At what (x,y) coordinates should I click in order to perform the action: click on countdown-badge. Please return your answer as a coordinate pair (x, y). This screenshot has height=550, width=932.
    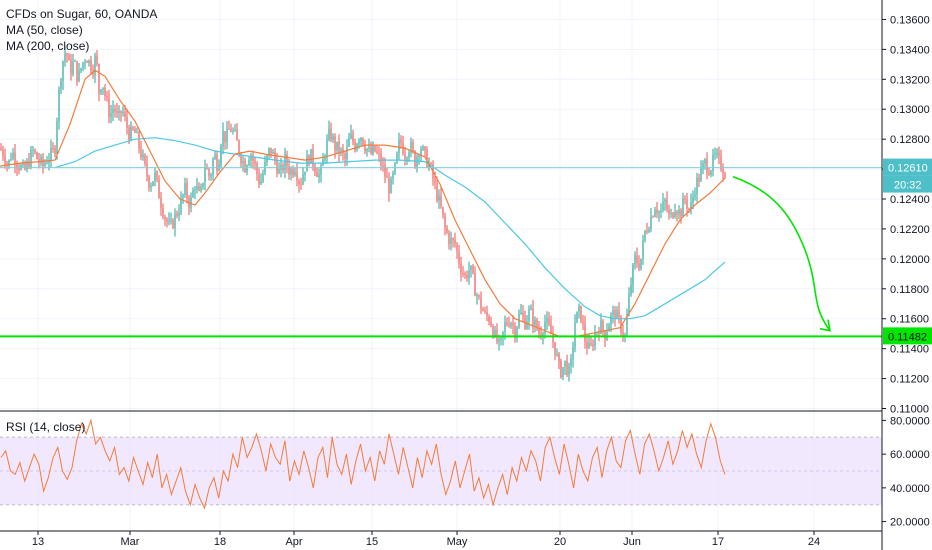
    Looking at the image, I should click on (907, 184).